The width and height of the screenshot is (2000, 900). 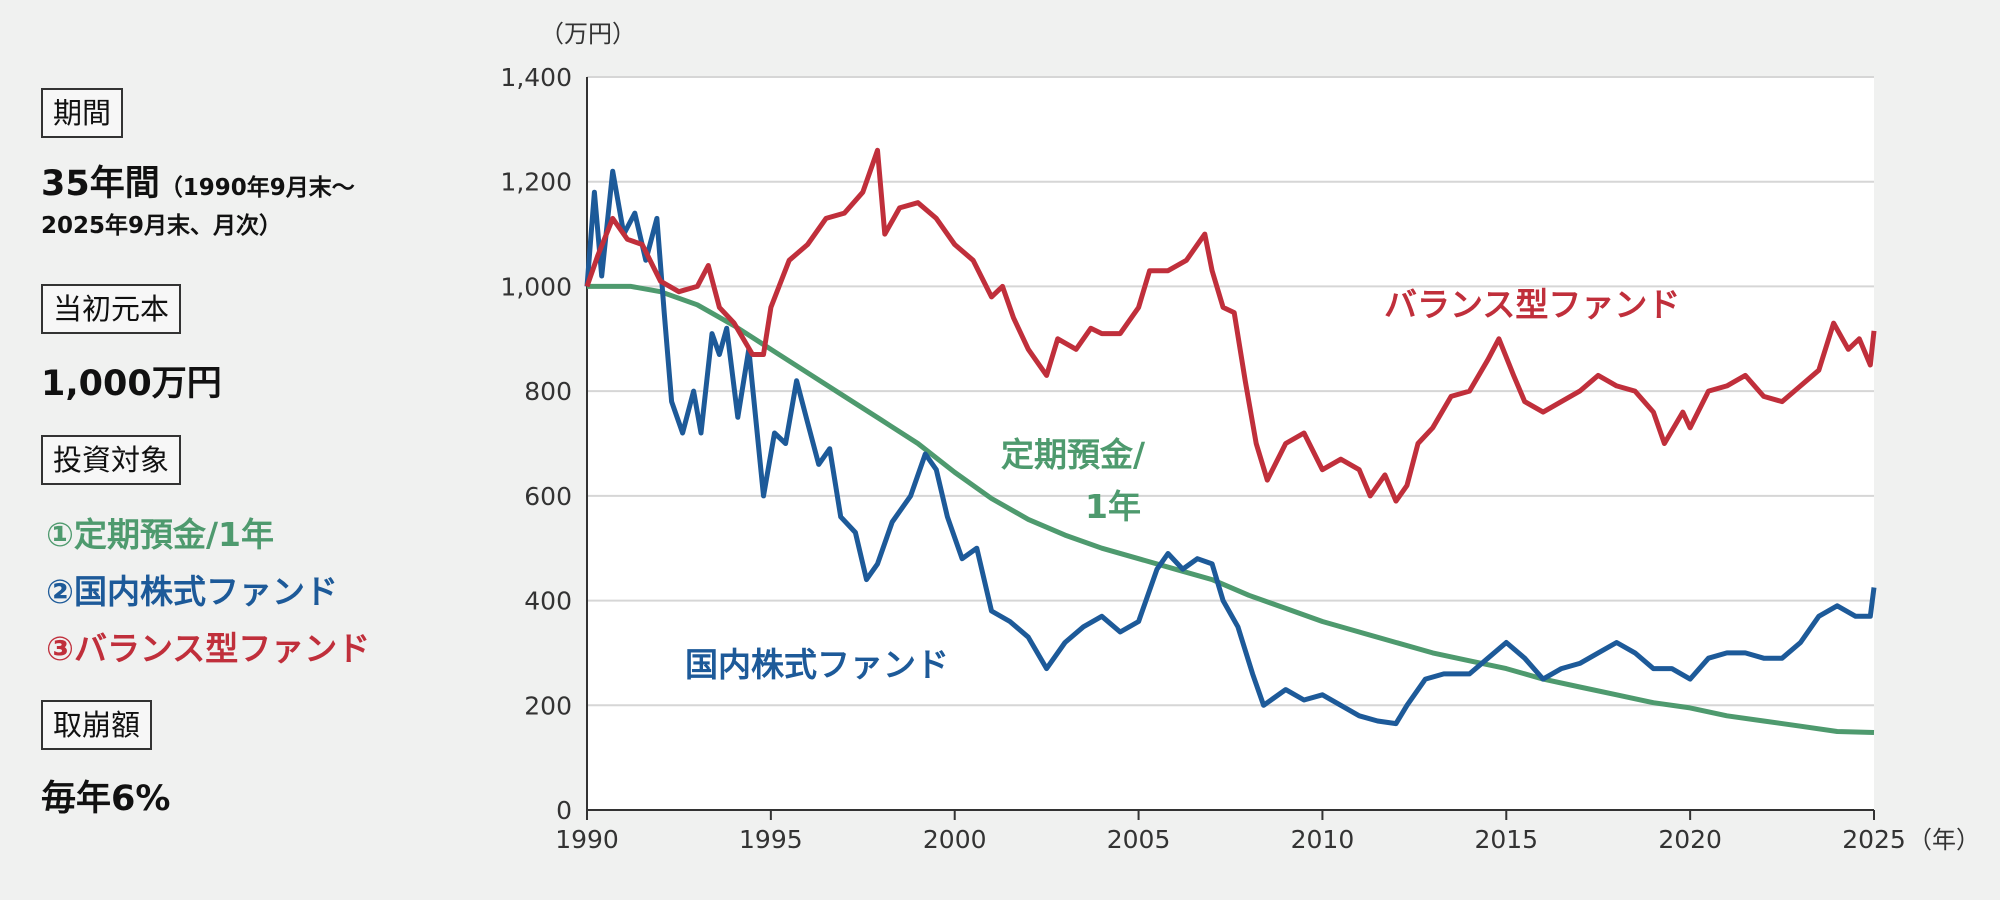 What do you see at coordinates (106, 799) in the screenshot?
I see `withdrawal-value: 毎年6%` at bounding box center [106, 799].